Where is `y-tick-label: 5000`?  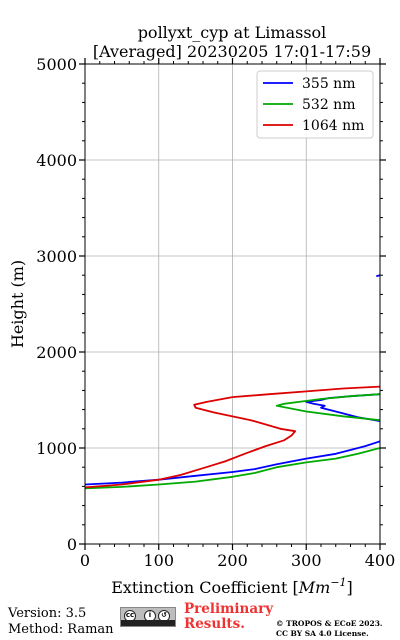
y-tick-label: 5000 is located at coordinates (56, 64).